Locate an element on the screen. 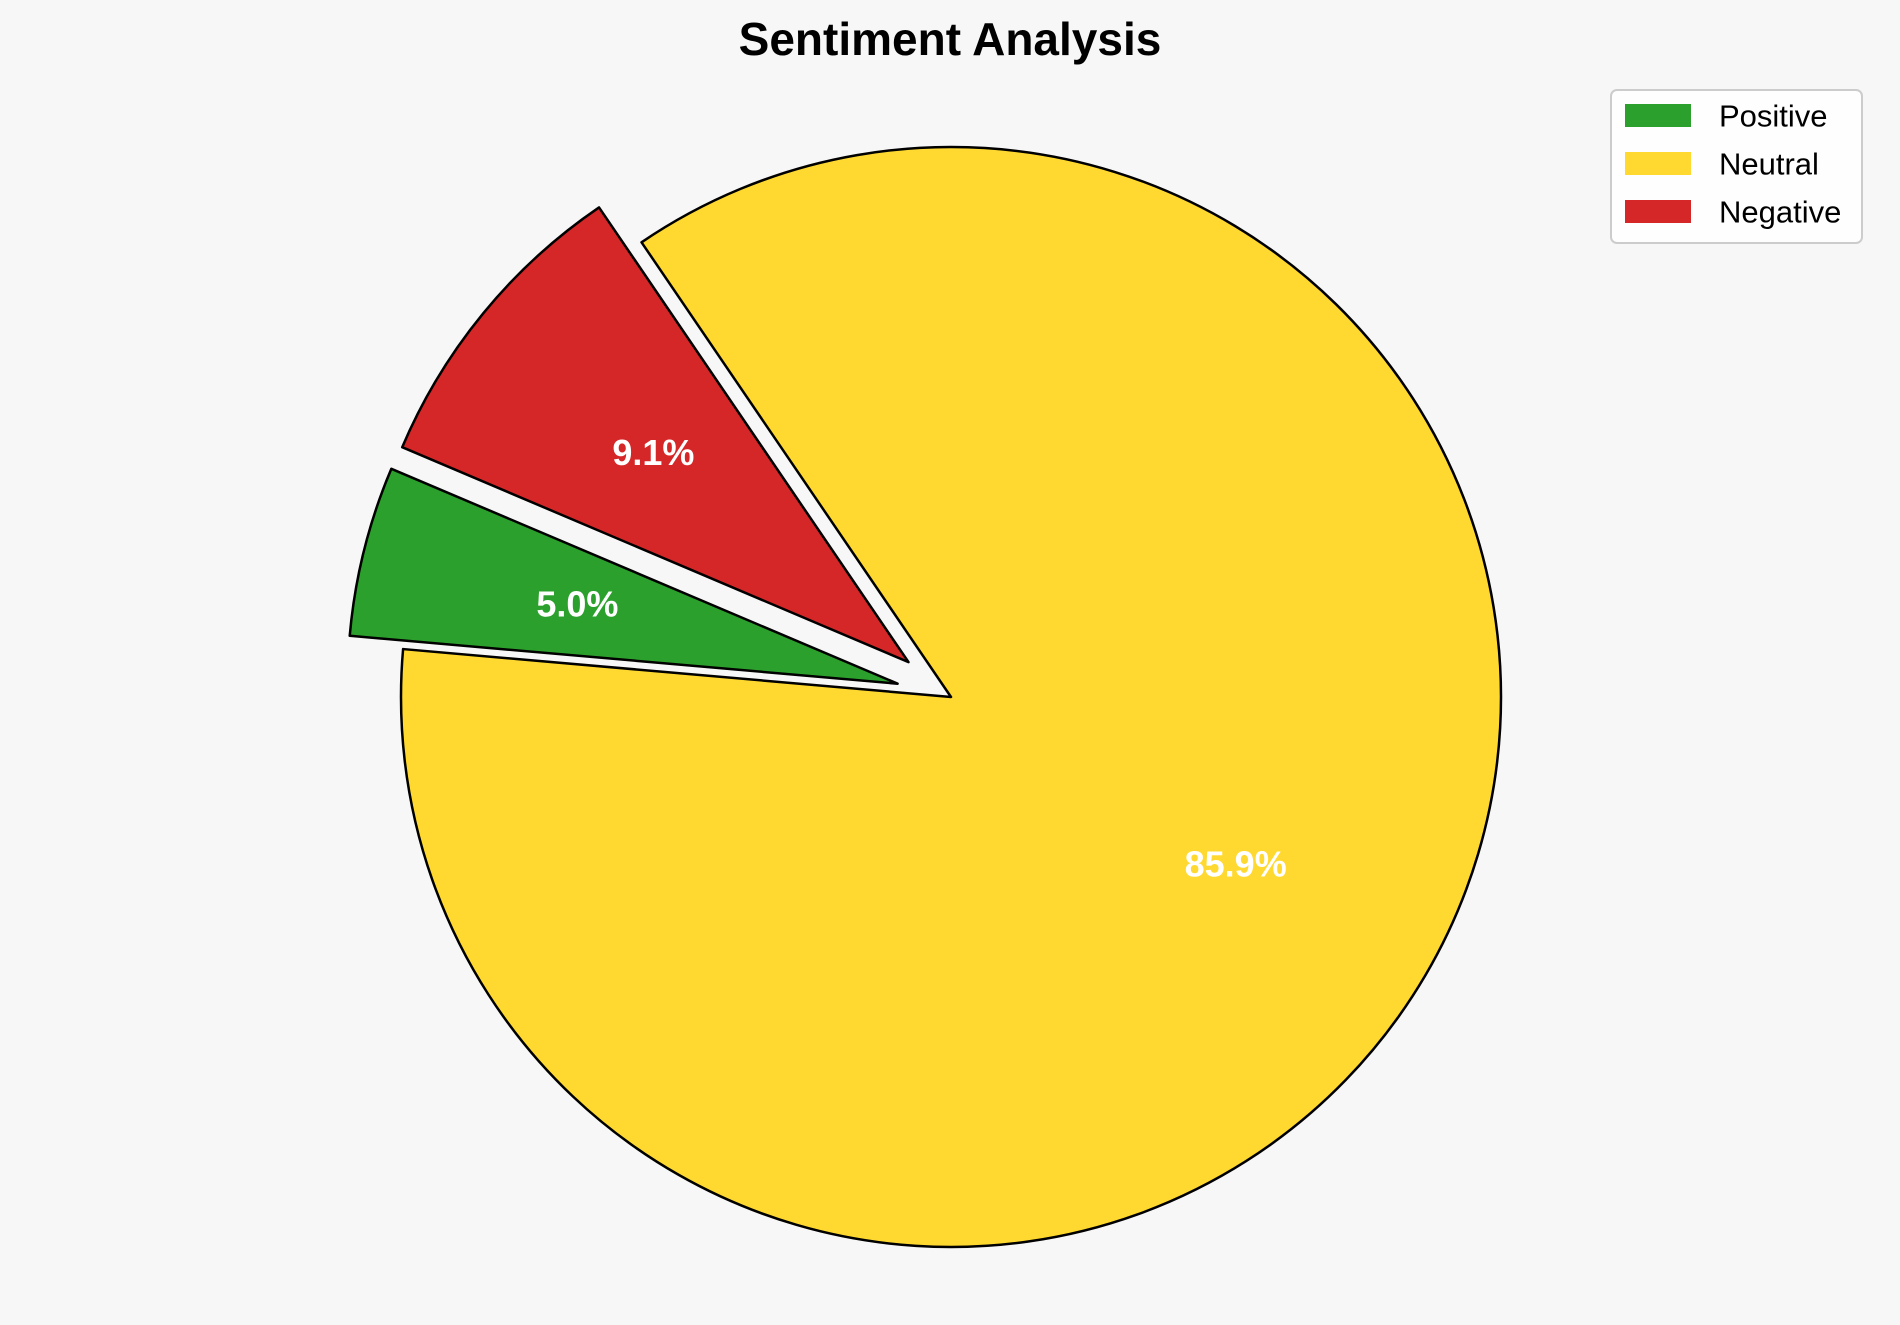  legend-swatch-neutral is located at coordinates (1658, 163).